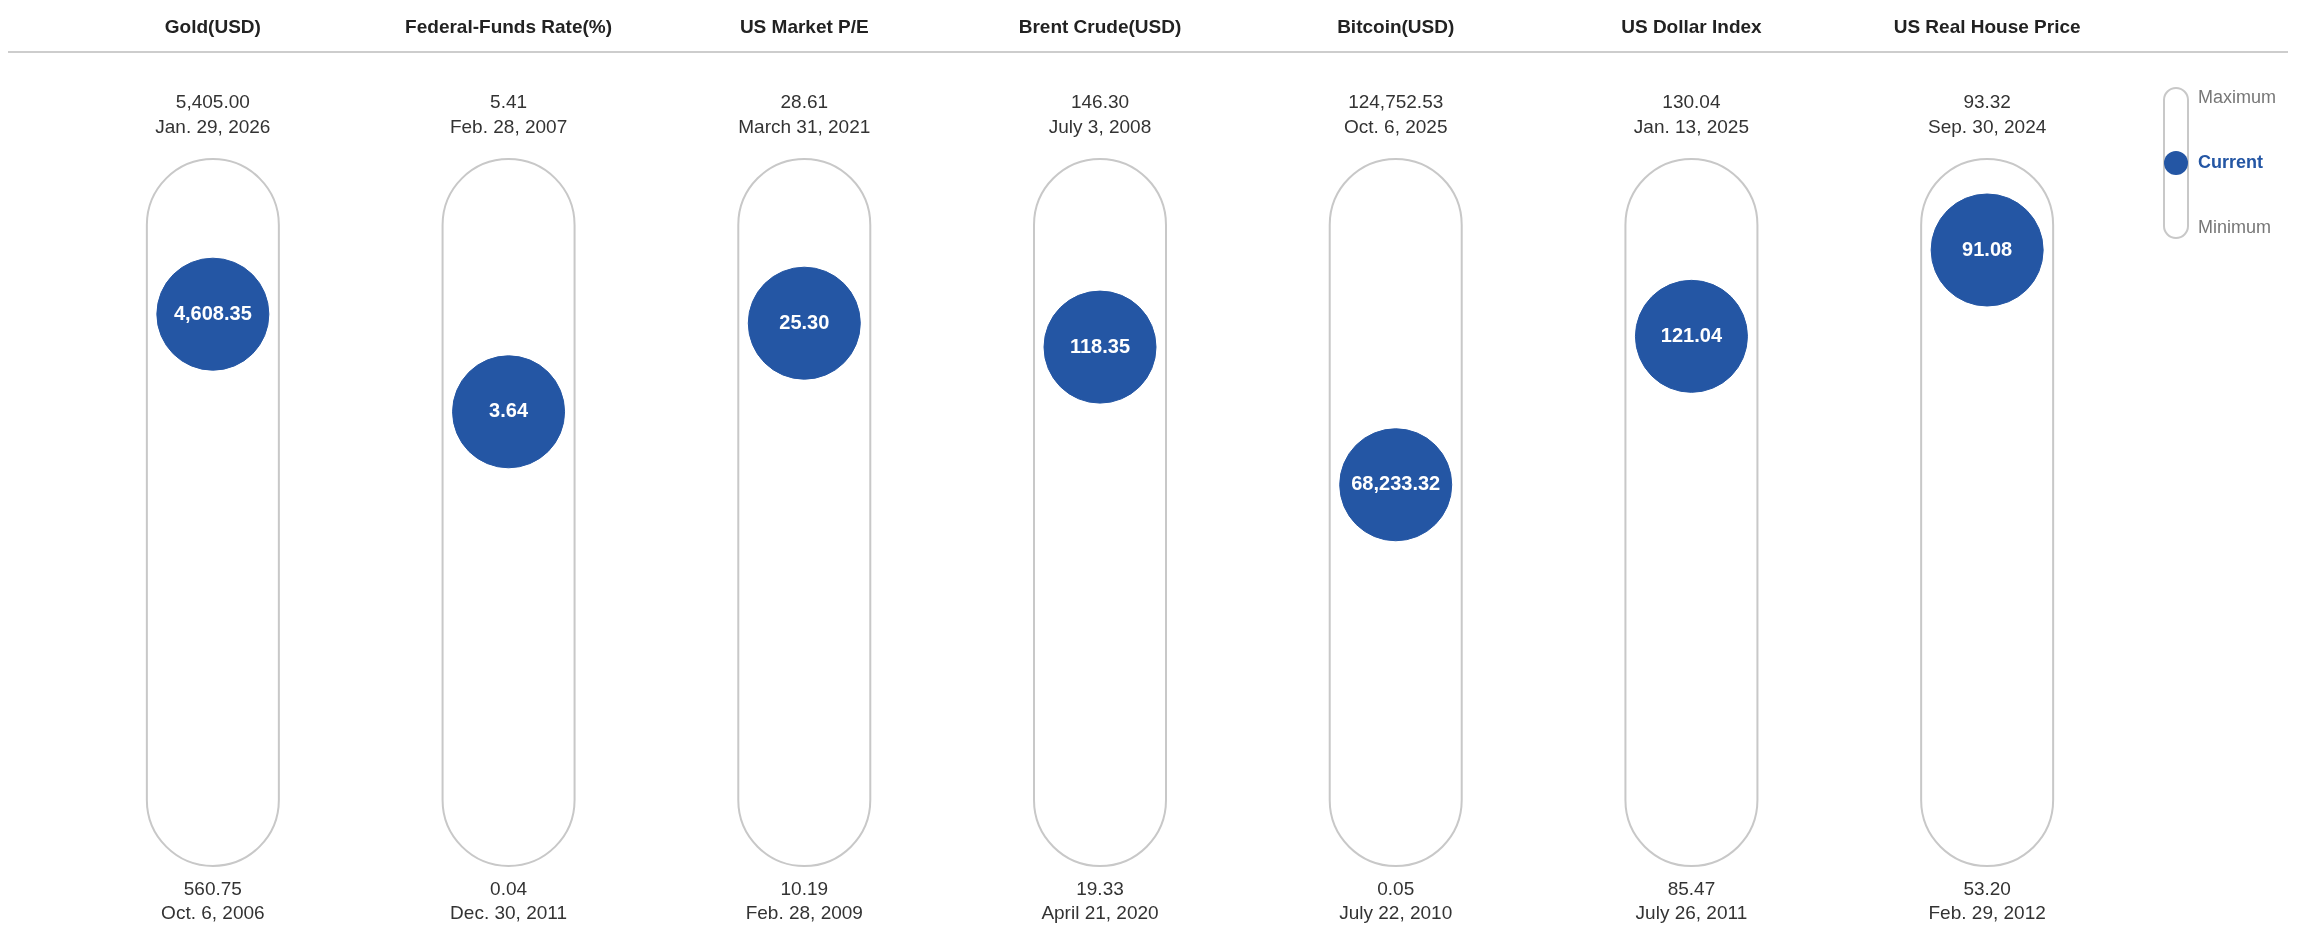 The width and height of the screenshot is (2297, 929). What do you see at coordinates (1396, 483) in the screenshot?
I see `data-label: 68,233.32` at bounding box center [1396, 483].